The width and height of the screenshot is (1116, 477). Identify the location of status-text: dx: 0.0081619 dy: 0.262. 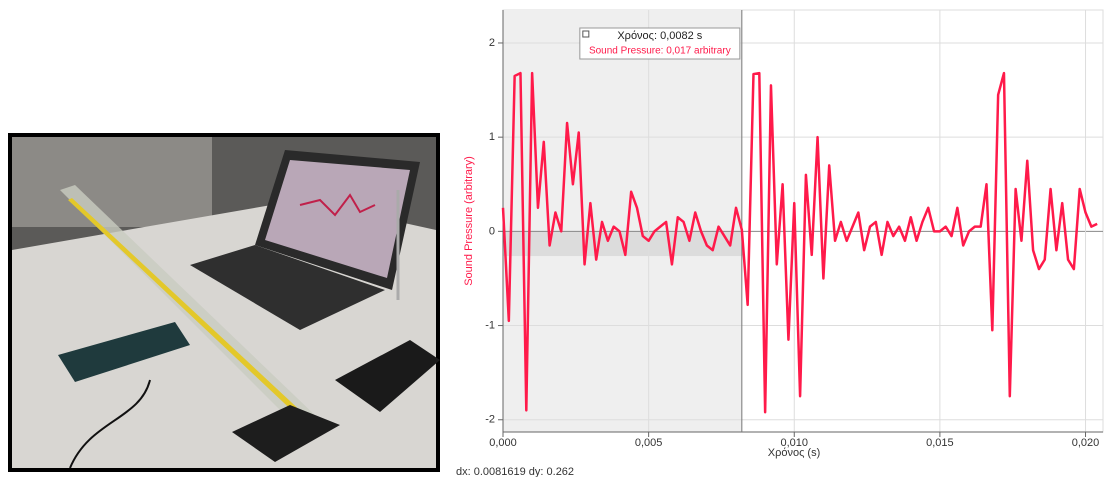
(515, 471).